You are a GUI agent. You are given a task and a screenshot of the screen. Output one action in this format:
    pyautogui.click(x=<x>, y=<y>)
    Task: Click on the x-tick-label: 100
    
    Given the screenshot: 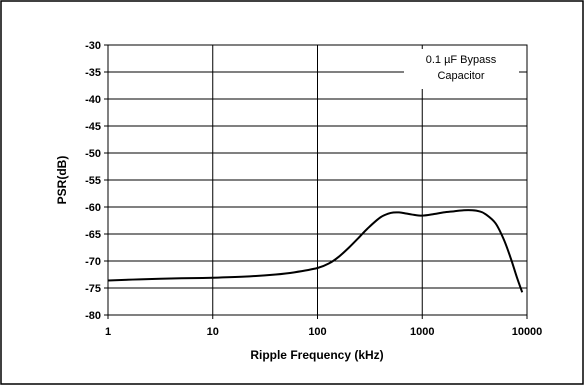 What is the action you would take?
    pyautogui.click(x=317, y=332)
    